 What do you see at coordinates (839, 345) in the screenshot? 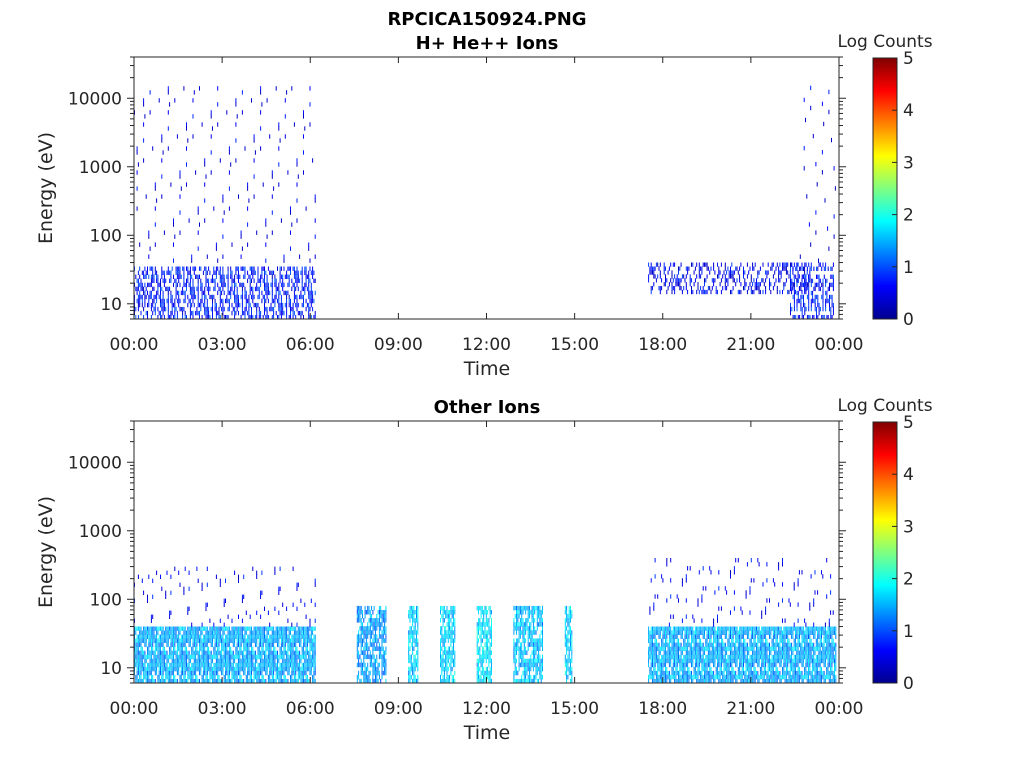
I see `x-tick-label: 00:00` at bounding box center [839, 345].